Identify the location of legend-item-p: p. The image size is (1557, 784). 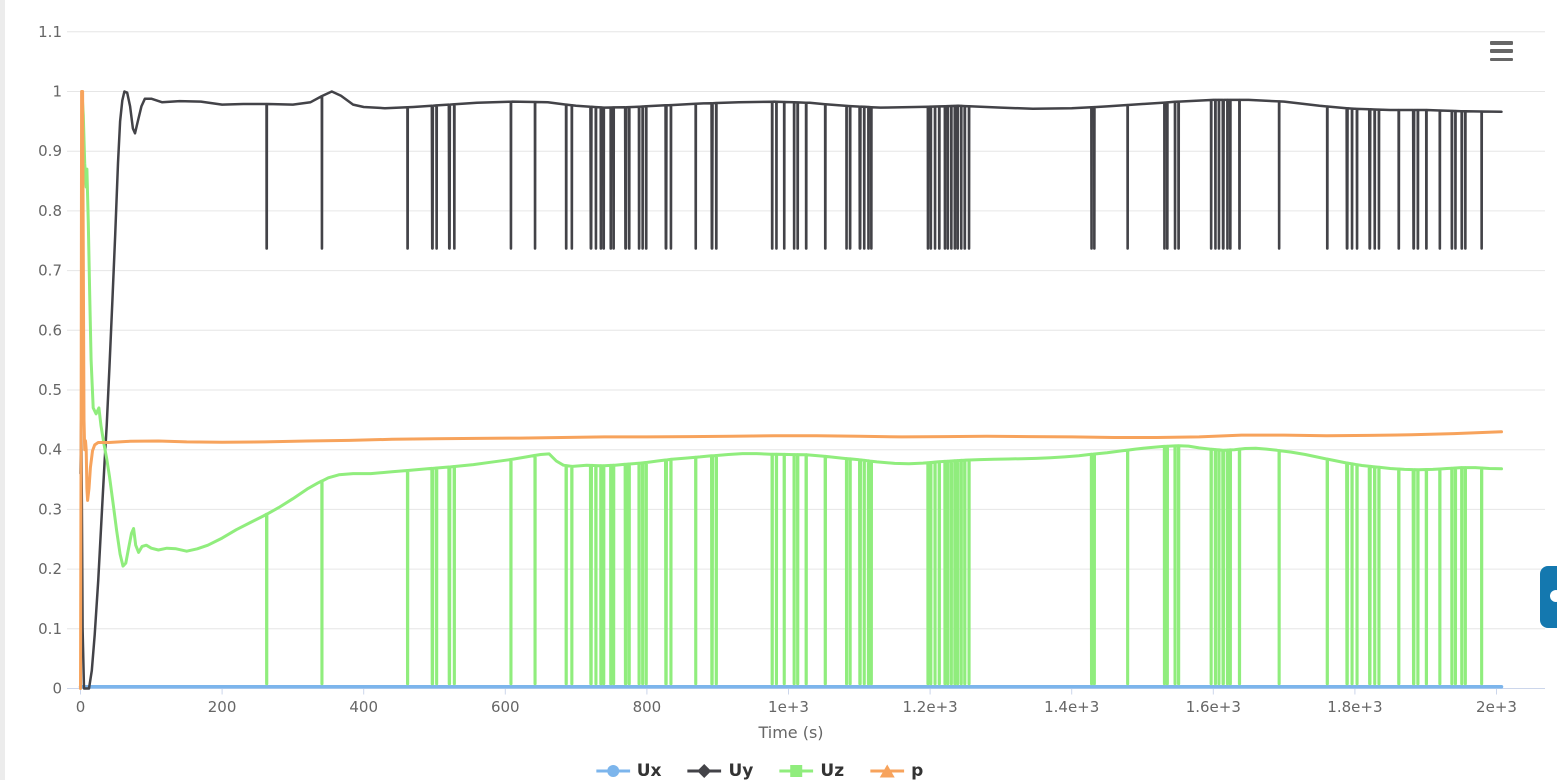
(896, 771).